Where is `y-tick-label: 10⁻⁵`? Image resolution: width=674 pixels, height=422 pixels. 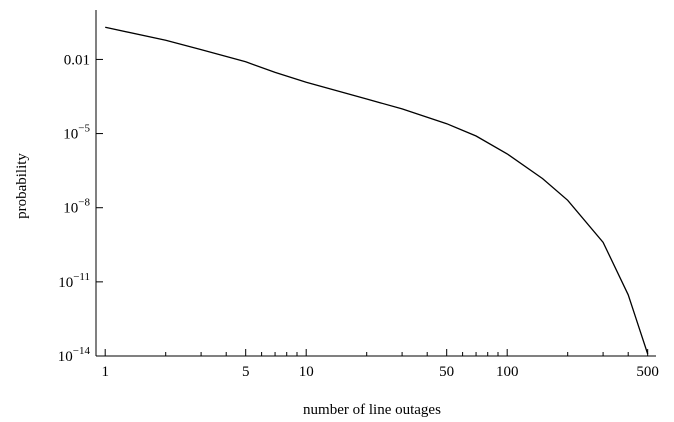 y-tick-label: 10⁻⁵ is located at coordinates (76, 133).